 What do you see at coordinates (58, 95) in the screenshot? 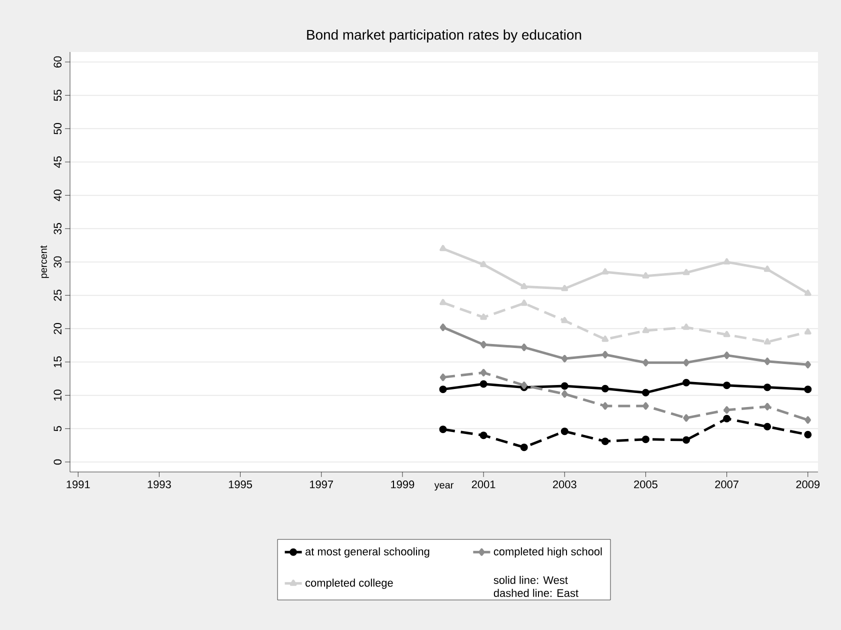
I see `y-tick-label: 55` at bounding box center [58, 95].